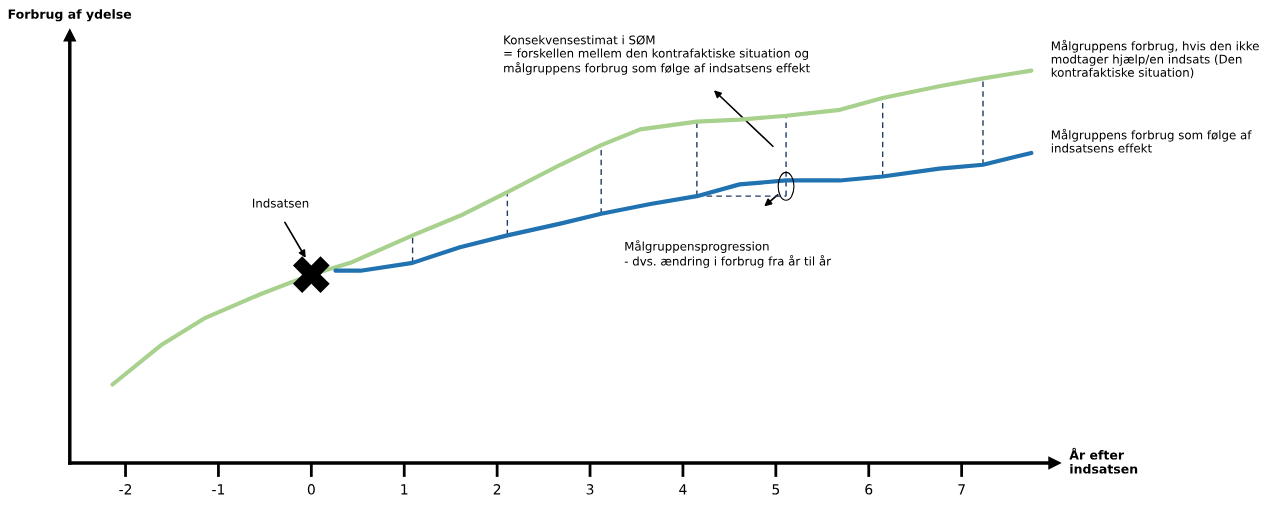 The height and width of the screenshot is (508, 1269). Describe the element at coordinates (590, 489) in the screenshot. I see `x-tick-label: 3` at that location.